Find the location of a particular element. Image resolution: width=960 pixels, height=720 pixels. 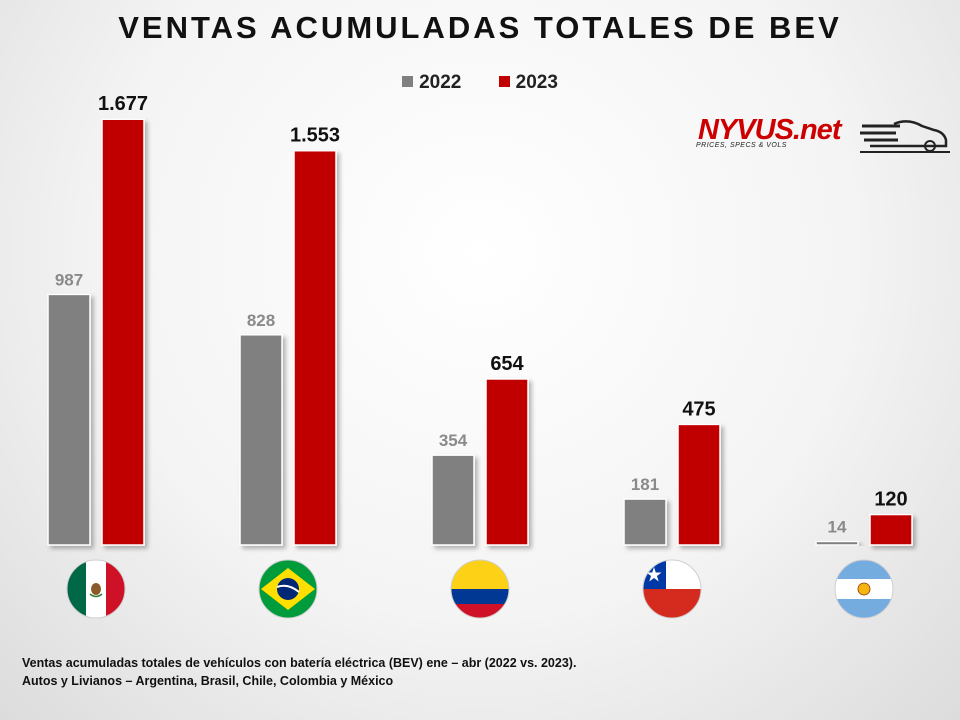

bar-argentina-2023 is located at coordinates (891, 529).